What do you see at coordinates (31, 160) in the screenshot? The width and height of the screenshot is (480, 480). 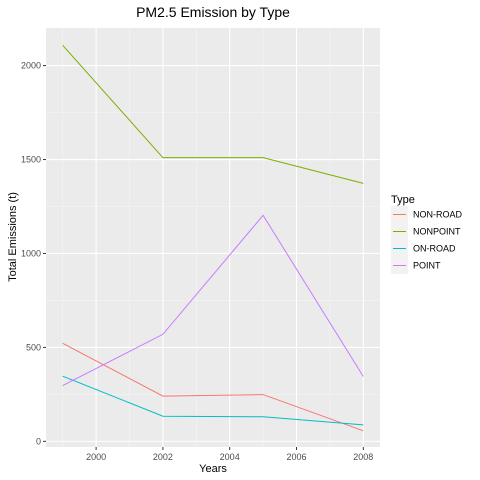 I see `y-tick-label: 1500` at bounding box center [31, 160].